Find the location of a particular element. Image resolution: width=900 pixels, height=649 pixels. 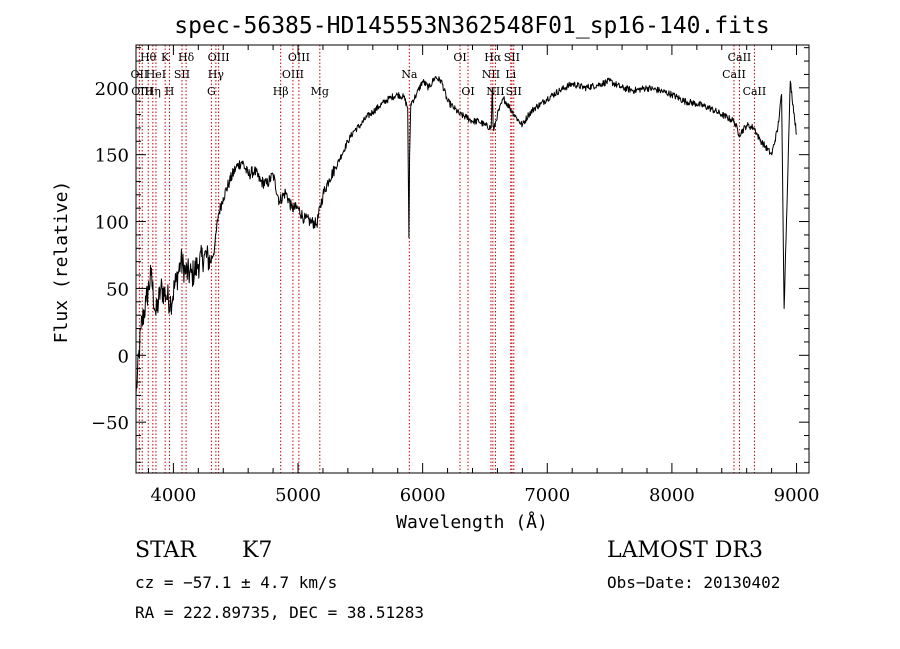

x-tick-label: 6000 is located at coordinates (423, 495).